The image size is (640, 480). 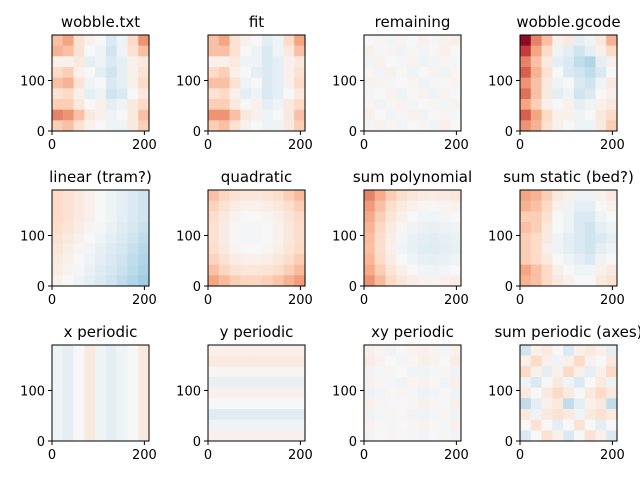 I want to click on panel-9: x periodic 0 200 0 100, so click(x=88, y=393).